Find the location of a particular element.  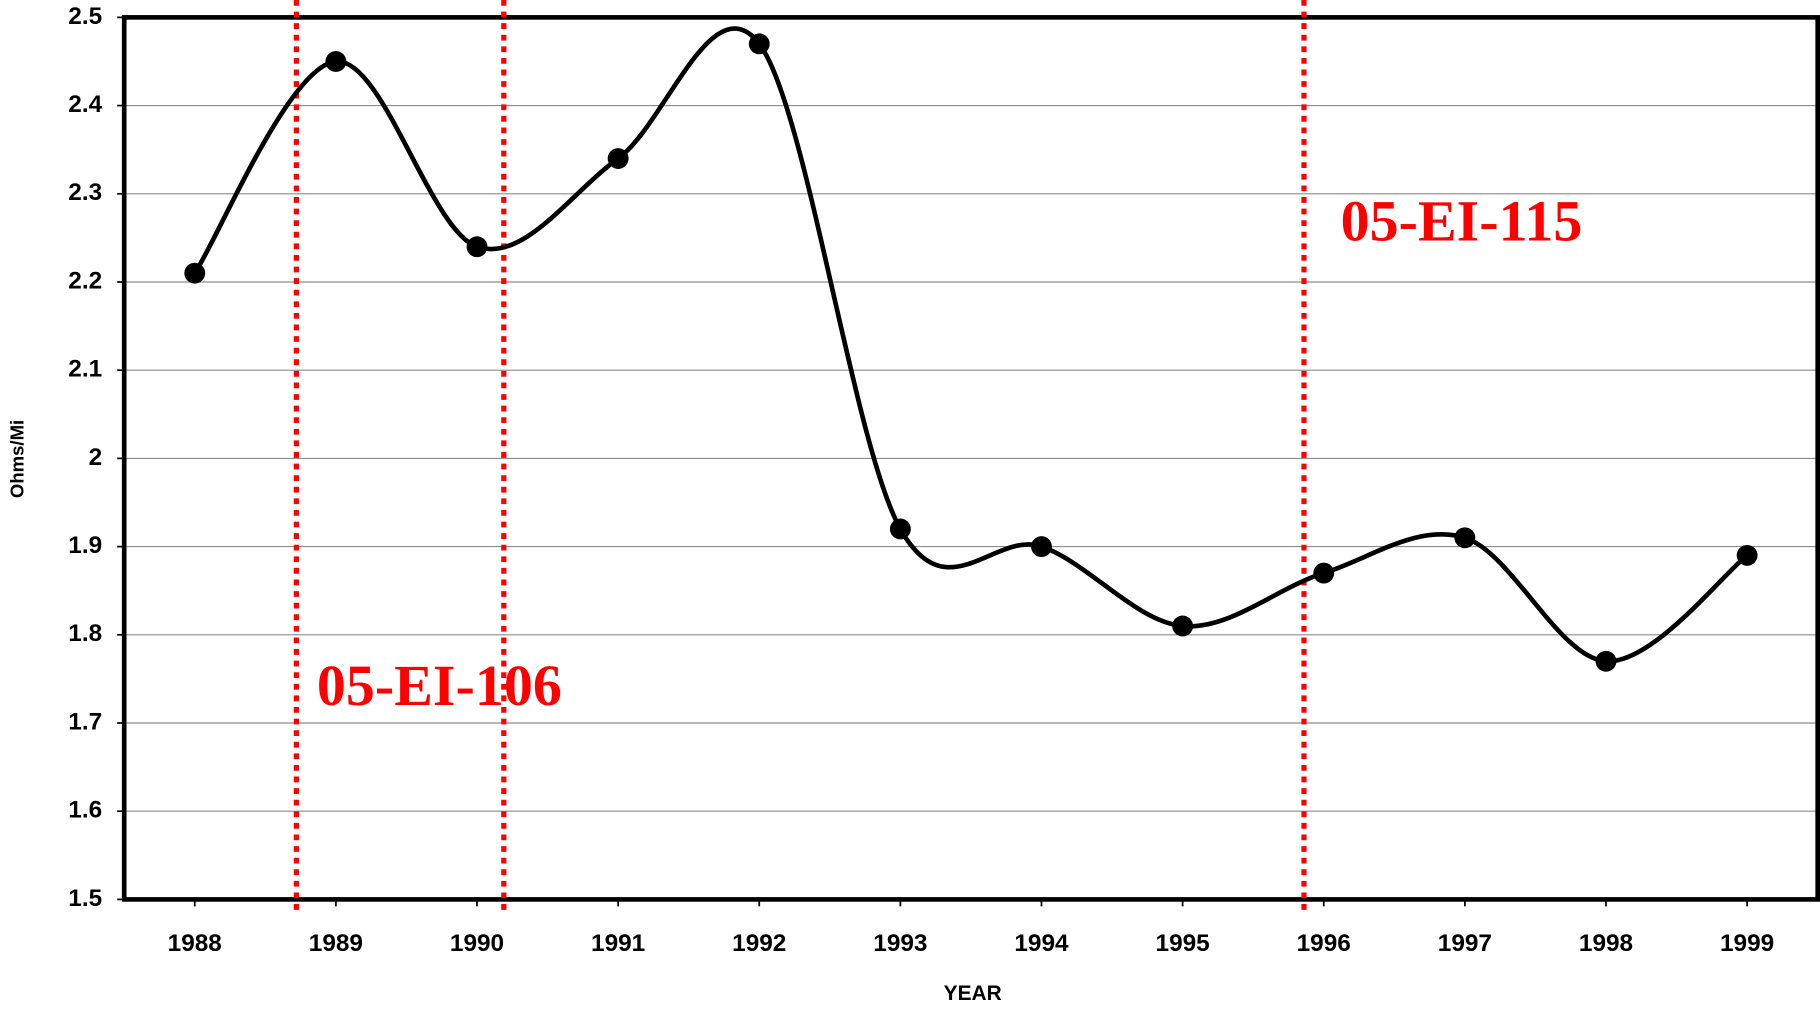

x-tick-label: 1989 is located at coordinates (336, 943).